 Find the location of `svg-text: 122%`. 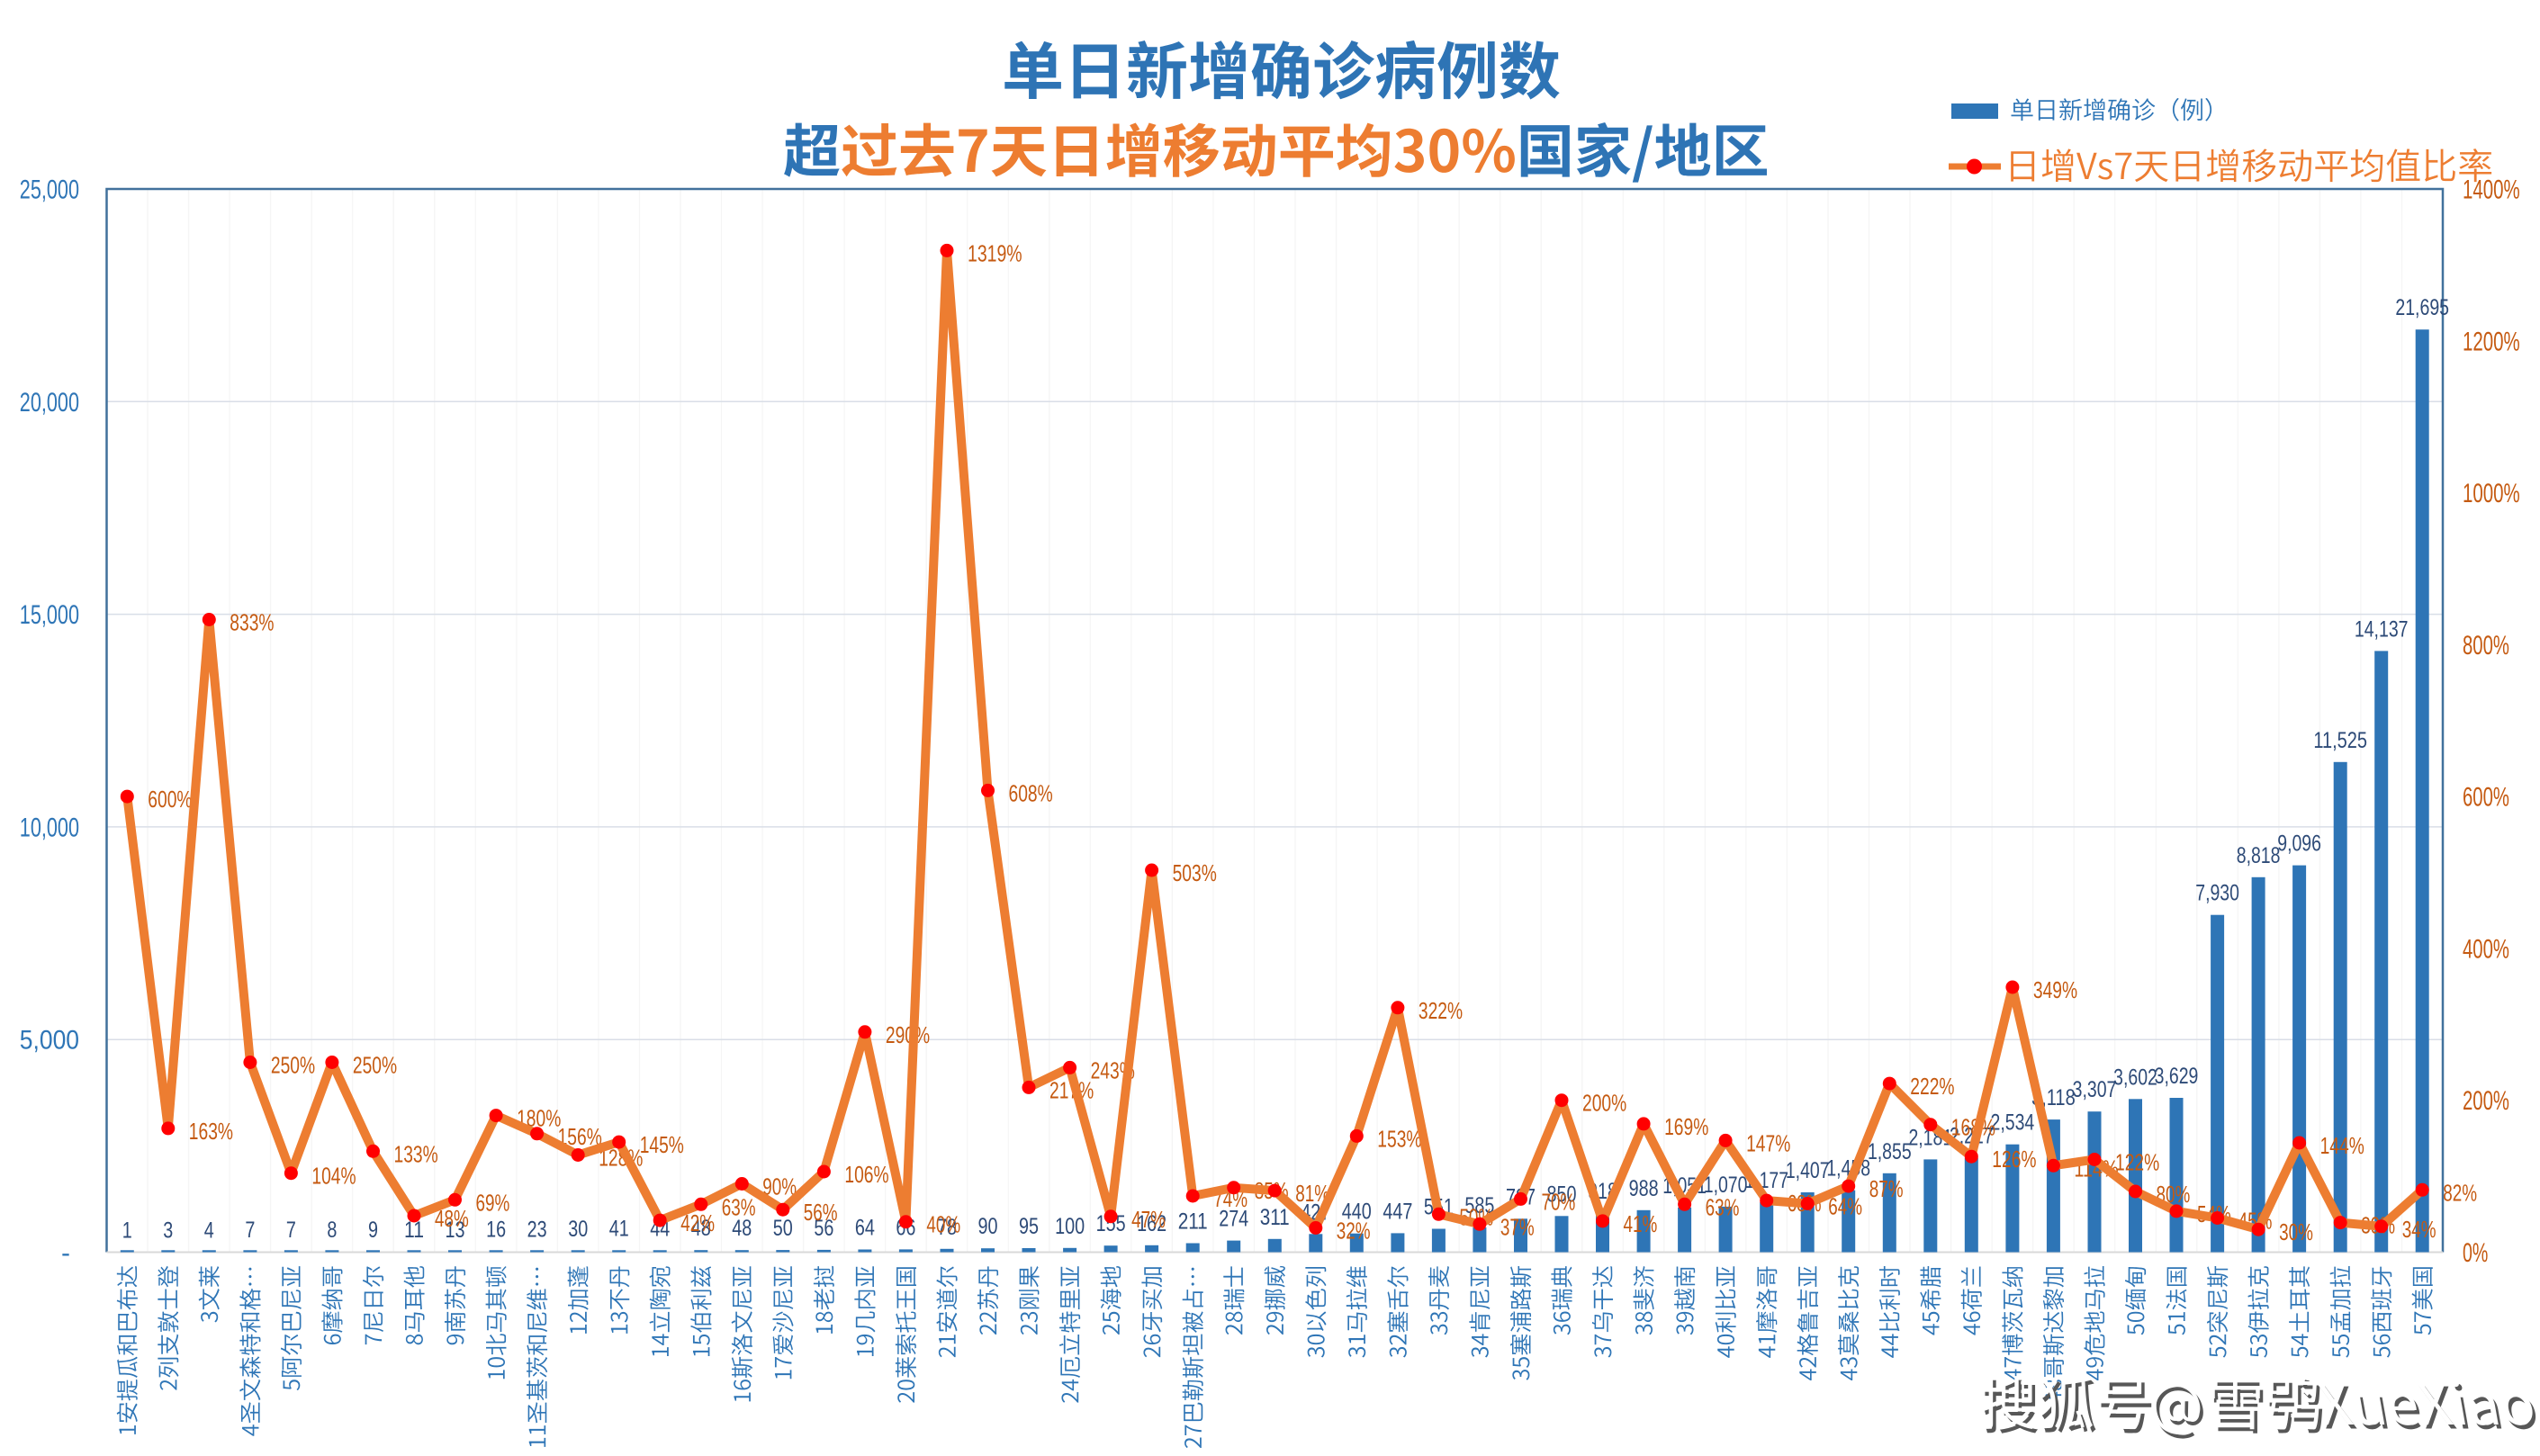

svg-text: 122% is located at coordinates (2137, 1162).